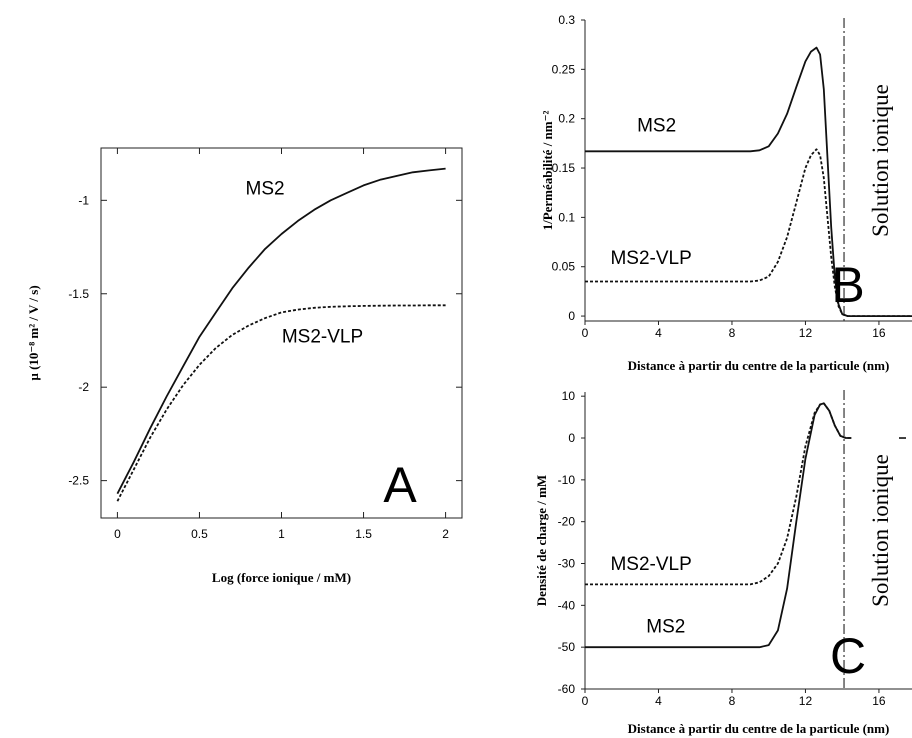 The image size is (912, 738). I want to click on y-axis-title: Densité de charge / mM, so click(541, 540).